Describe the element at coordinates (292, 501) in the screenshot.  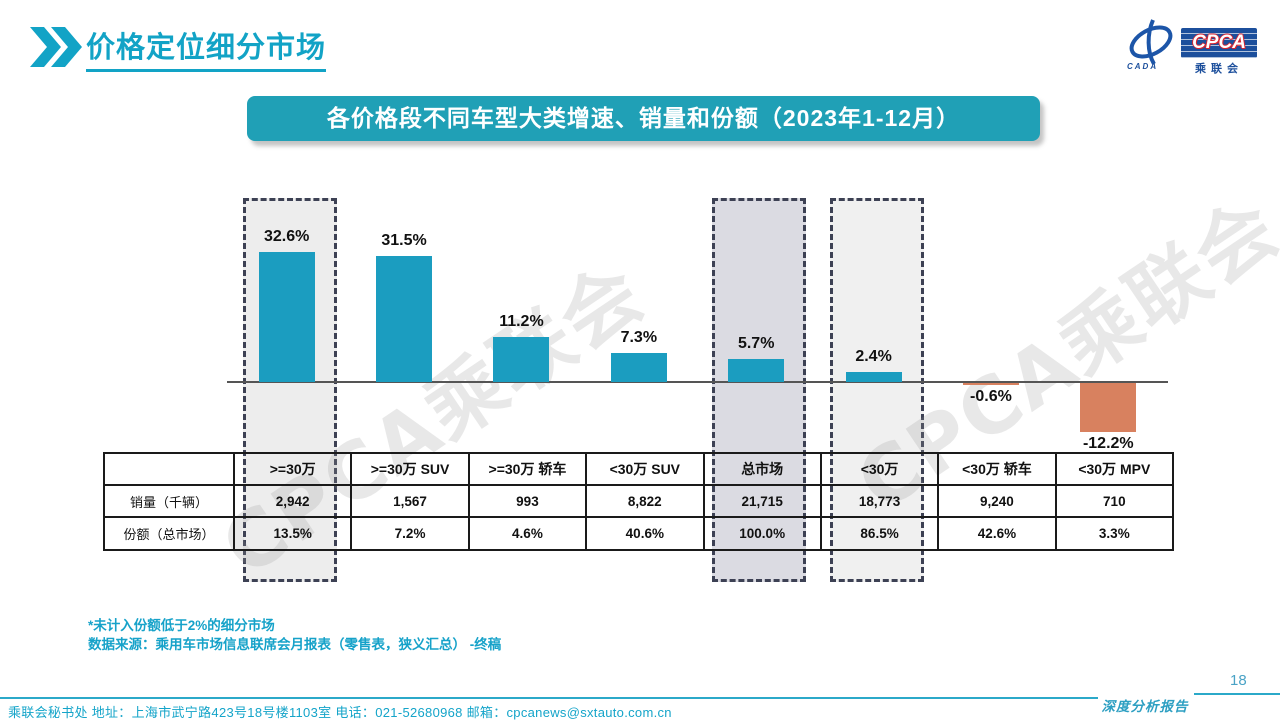
I see `table-value-cell: 2,942` at that location.